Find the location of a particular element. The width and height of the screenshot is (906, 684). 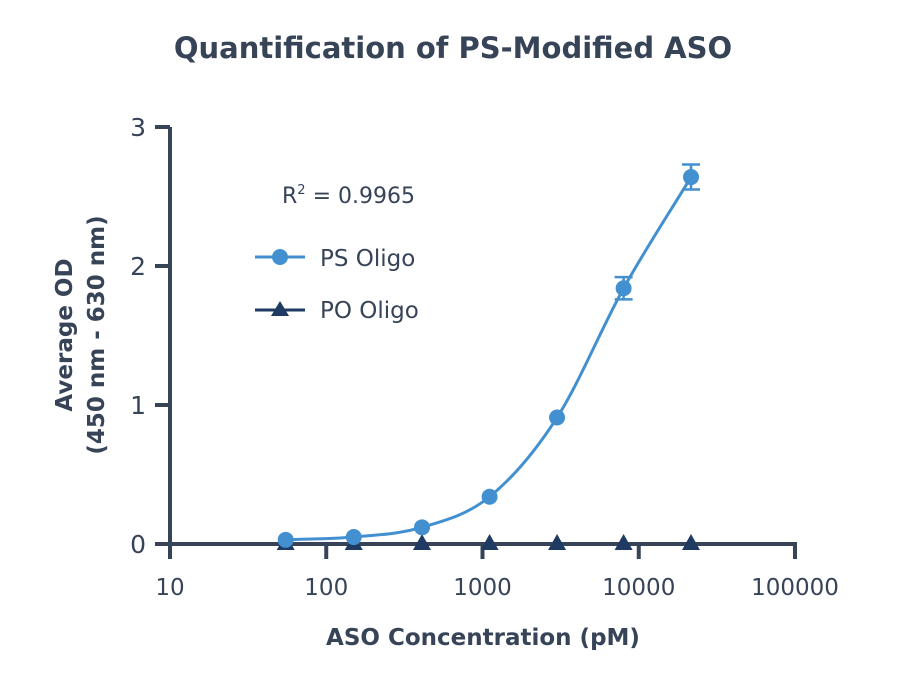

legend-label-po: PO Oligo is located at coordinates (369, 311).